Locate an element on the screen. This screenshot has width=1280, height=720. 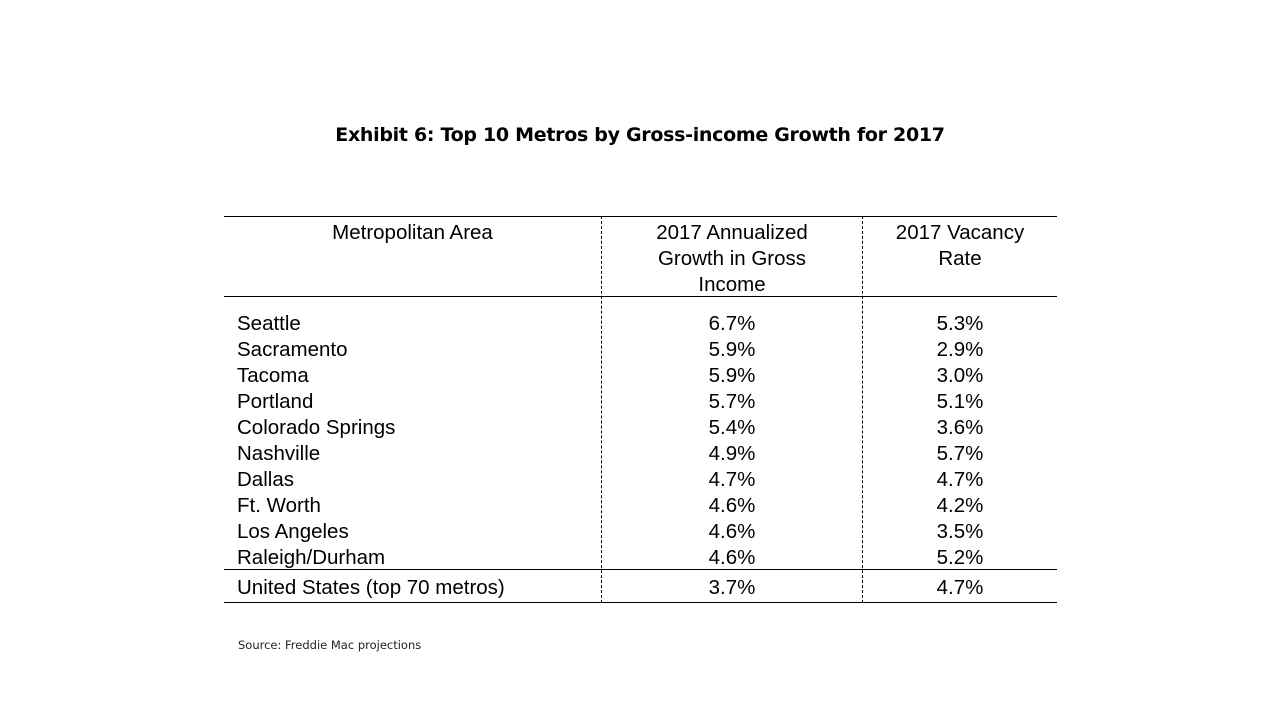
metro-name-cell: Colorado Springs is located at coordinates (316, 427).